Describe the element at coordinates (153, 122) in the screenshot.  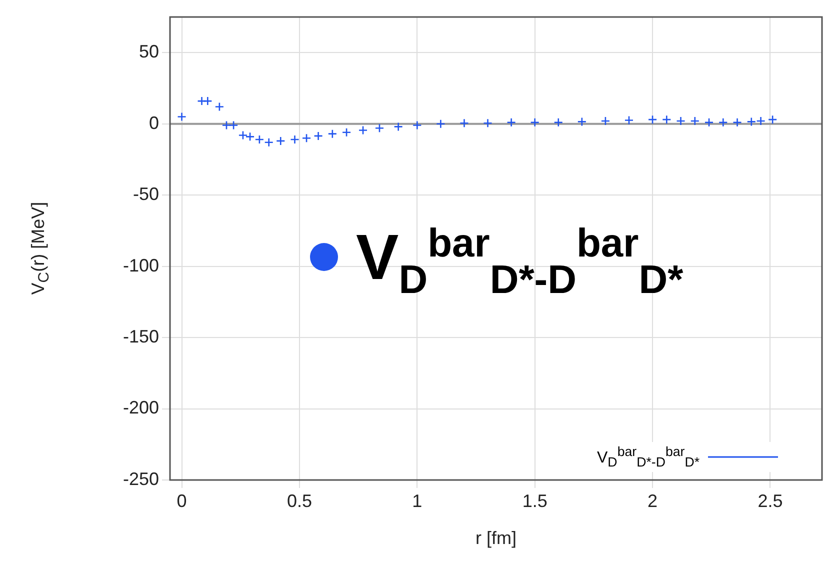
I see `y-tick-label: 0` at that location.